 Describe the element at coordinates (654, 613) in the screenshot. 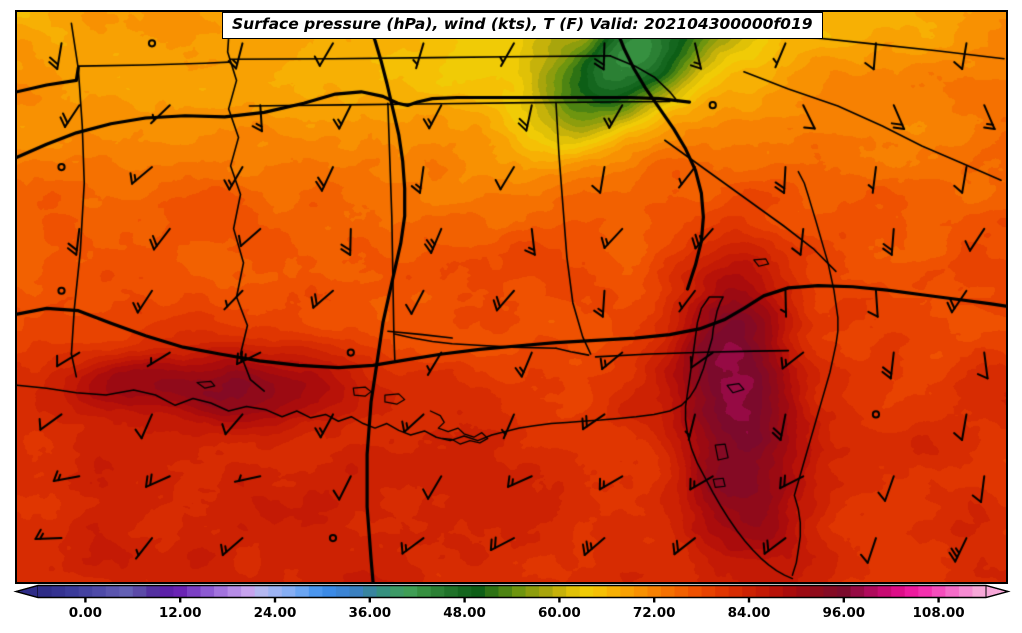

I see `colorbar-tick-label: 72.00` at that location.